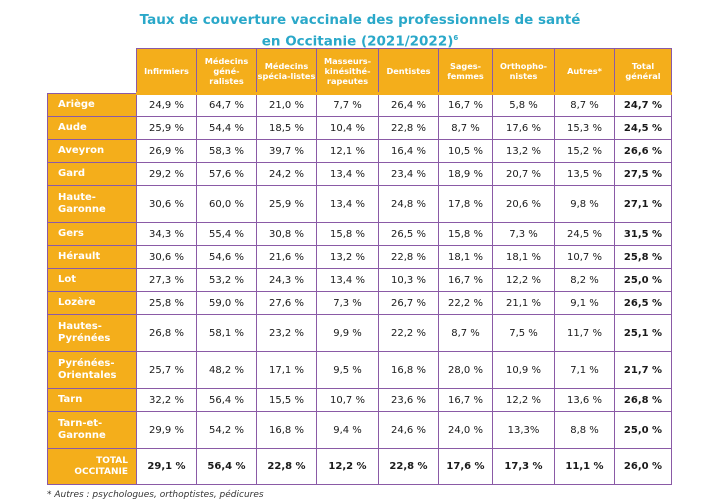  What do you see at coordinates (584, 174) in the screenshot?
I see `value-cell: 13,5 %` at bounding box center [584, 174].